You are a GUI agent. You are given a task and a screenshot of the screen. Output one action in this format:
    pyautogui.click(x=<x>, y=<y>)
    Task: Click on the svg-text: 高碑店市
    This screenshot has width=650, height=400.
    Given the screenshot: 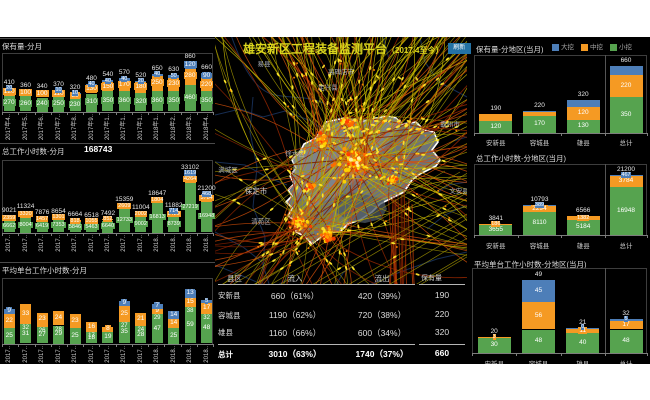 What is the action you would take?
    pyautogui.click(x=341, y=71)
    